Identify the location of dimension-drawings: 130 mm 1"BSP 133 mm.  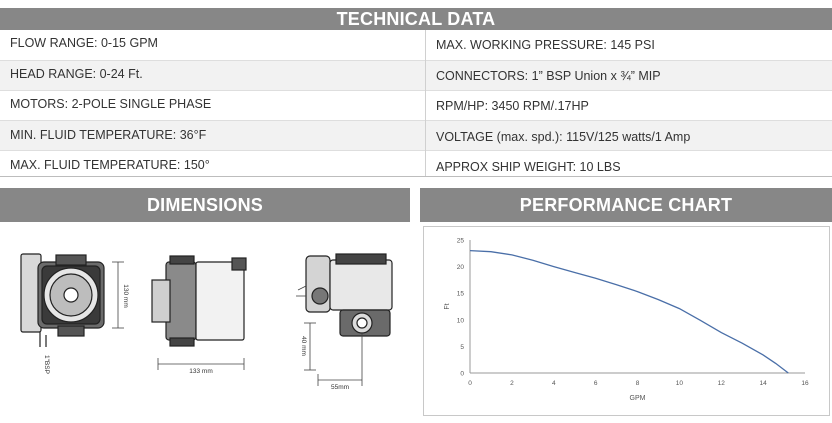
(206, 322).